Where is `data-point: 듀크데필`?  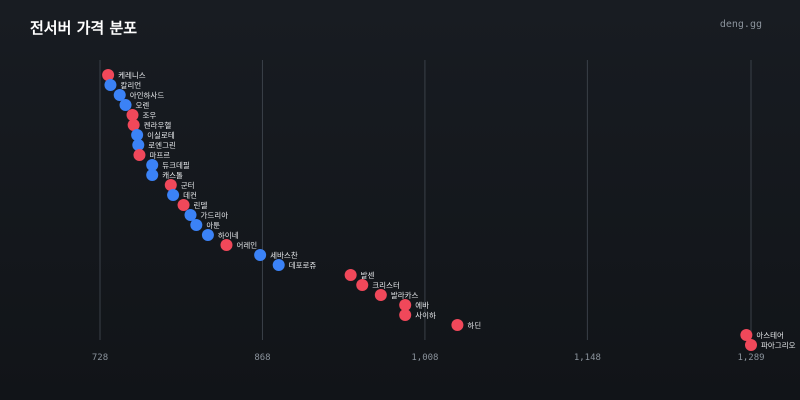
data-point: 듀크데필 is located at coordinates (168, 165).